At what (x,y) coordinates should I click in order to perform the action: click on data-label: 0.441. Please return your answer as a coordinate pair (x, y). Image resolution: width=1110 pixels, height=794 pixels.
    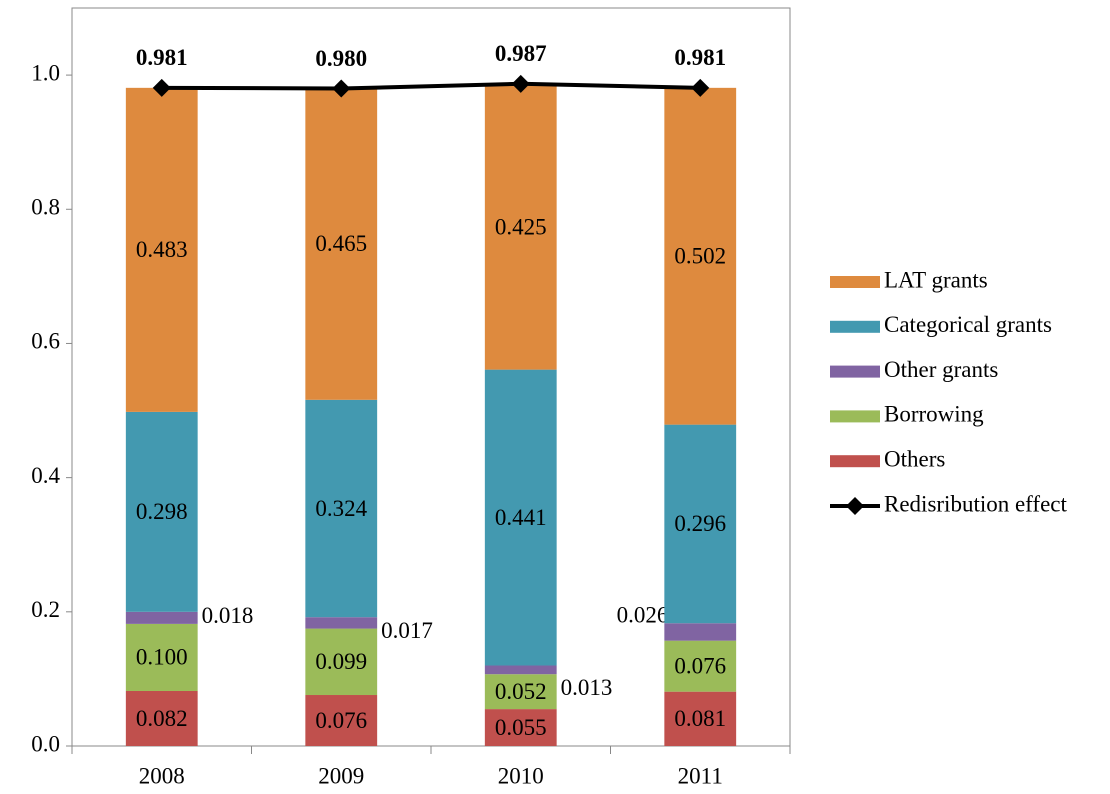
    Looking at the image, I should click on (521, 517).